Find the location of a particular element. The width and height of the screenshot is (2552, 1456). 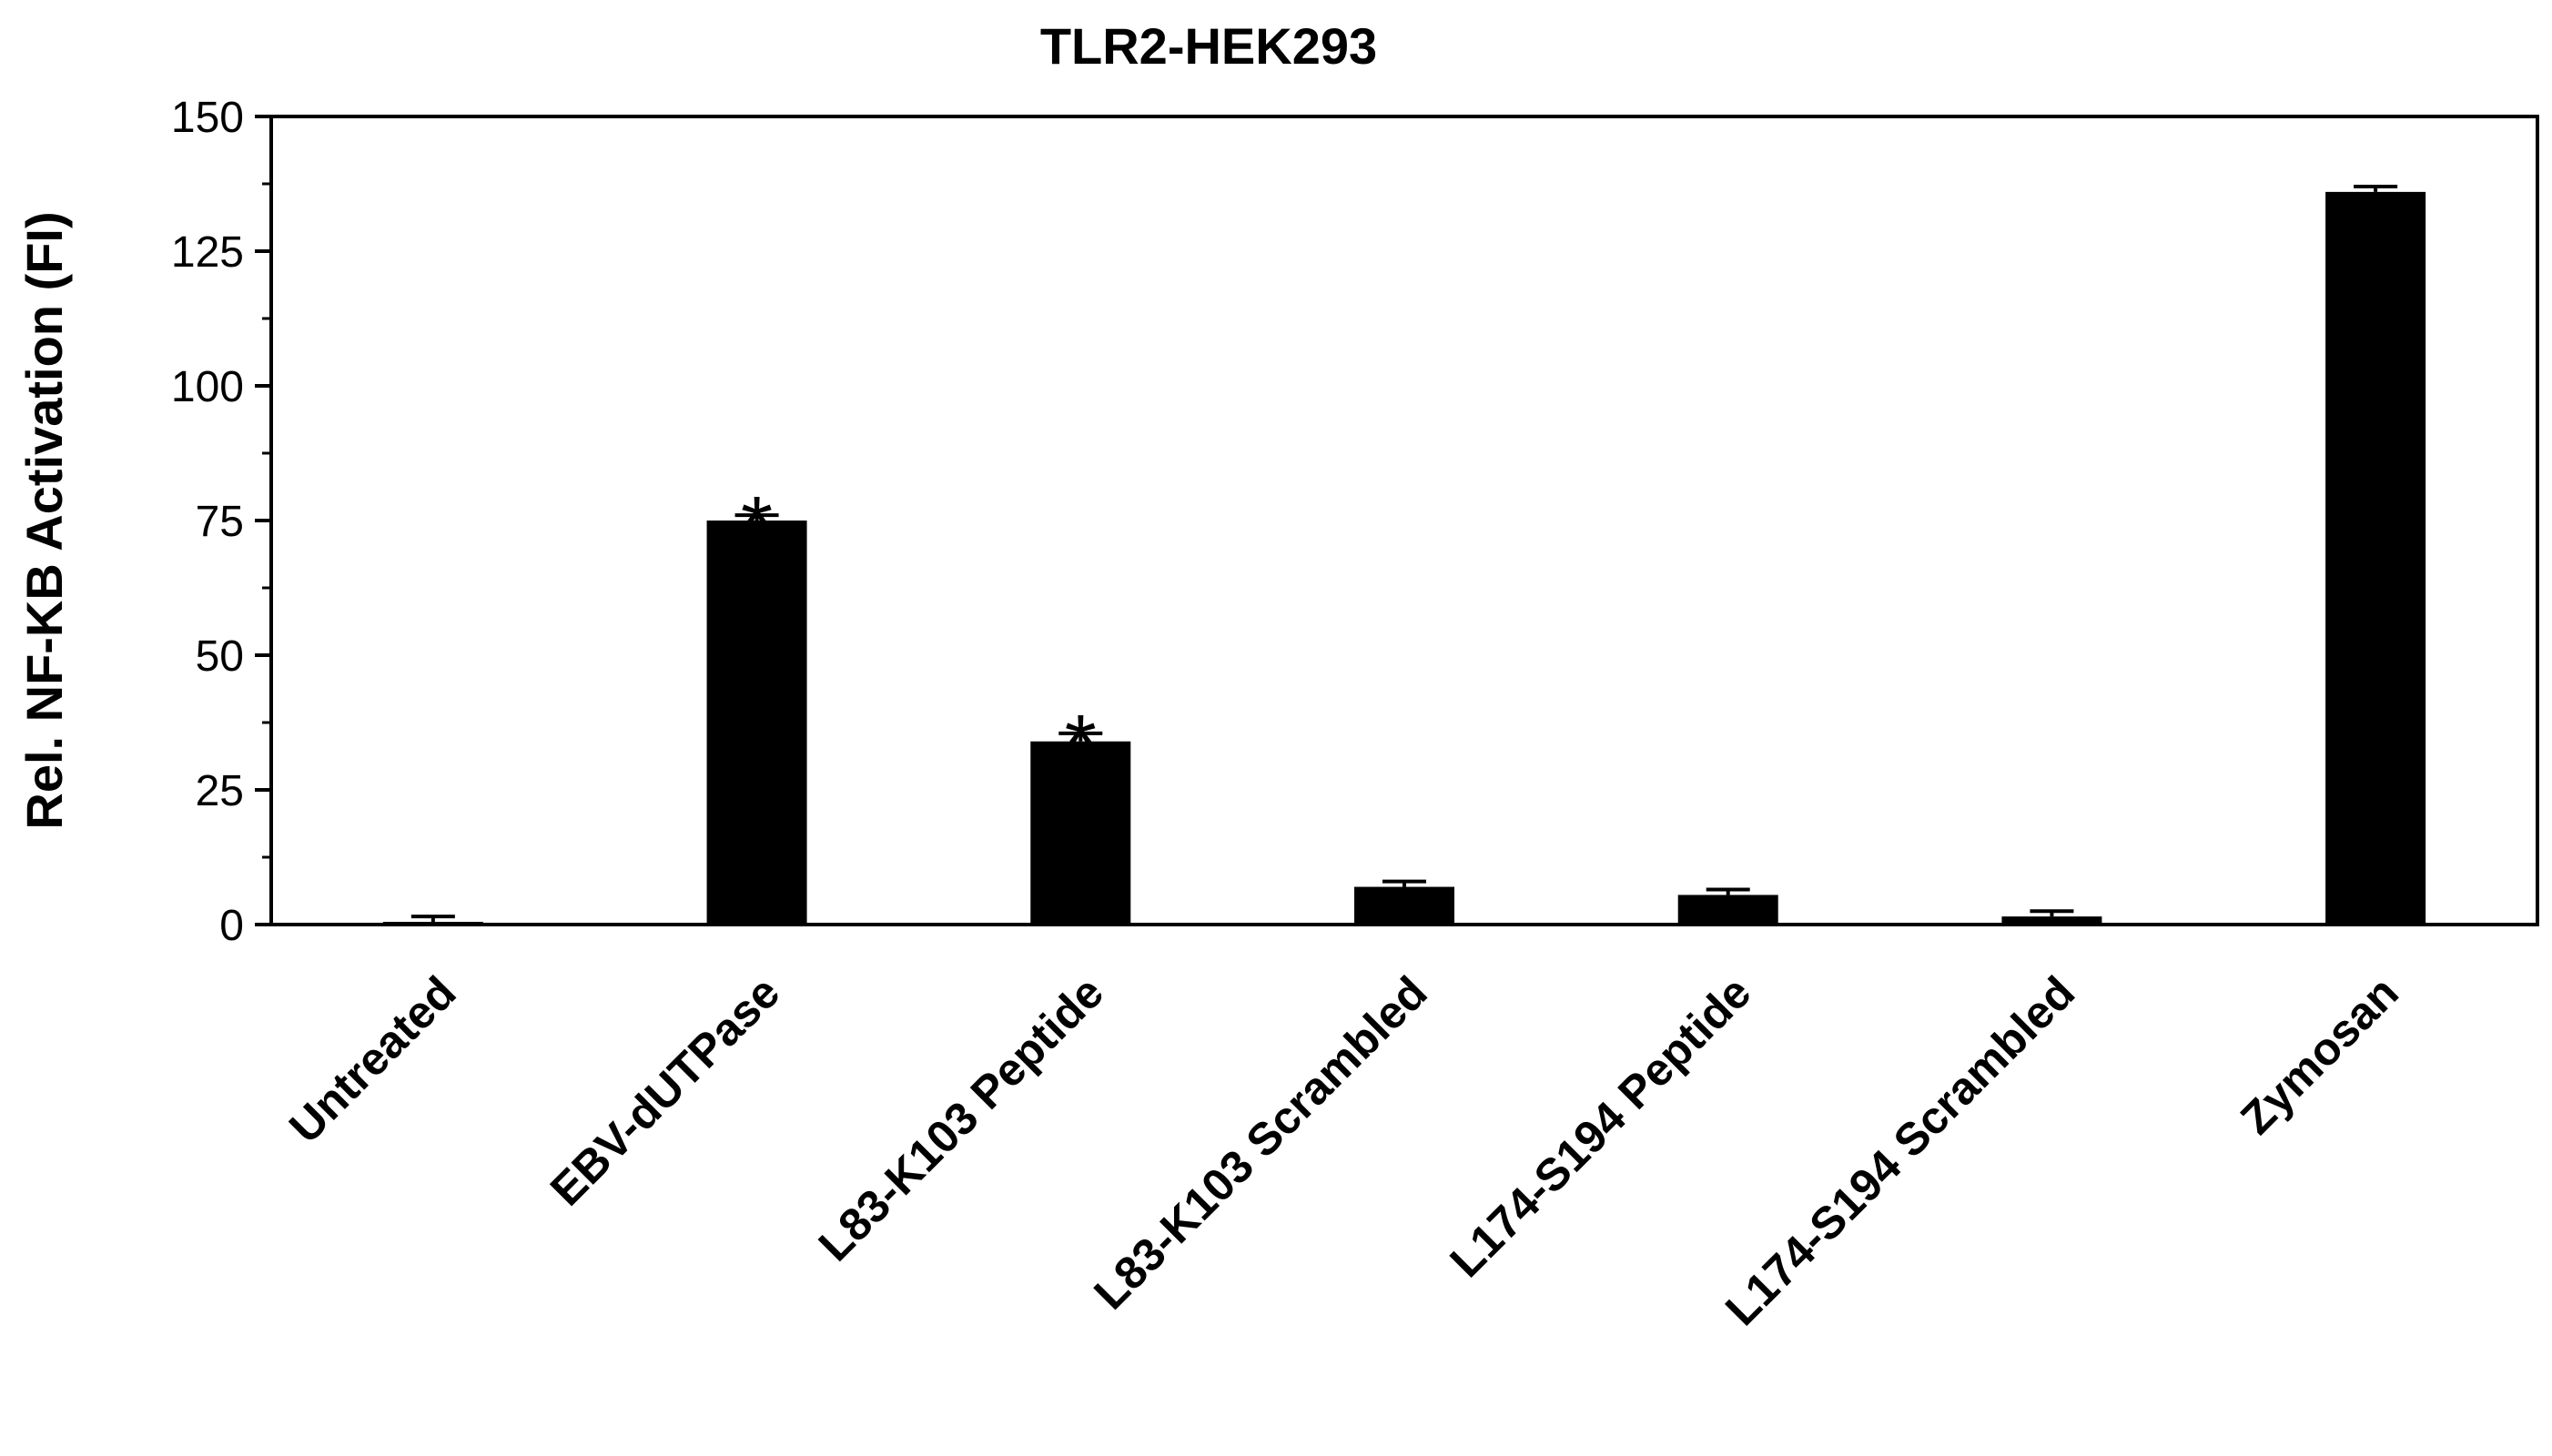

y-axis-ticks is located at coordinates (263, 521).